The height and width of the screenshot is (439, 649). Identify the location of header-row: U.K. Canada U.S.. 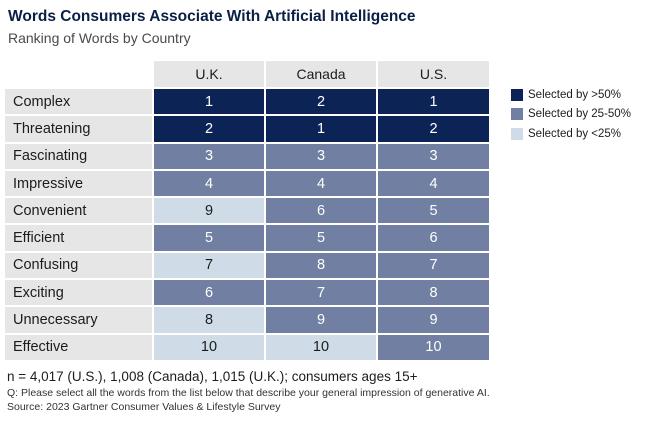
(247, 74).